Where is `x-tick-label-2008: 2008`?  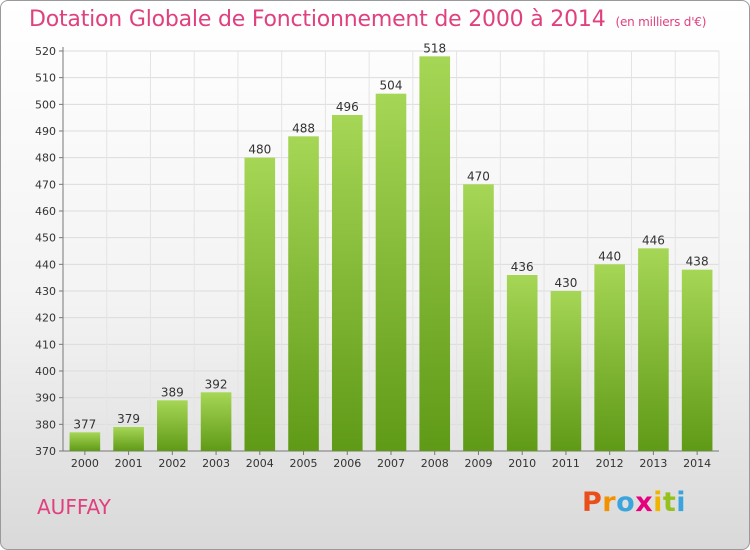 x-tick-label-2008: 2008 is located at coordinates (435, 463).